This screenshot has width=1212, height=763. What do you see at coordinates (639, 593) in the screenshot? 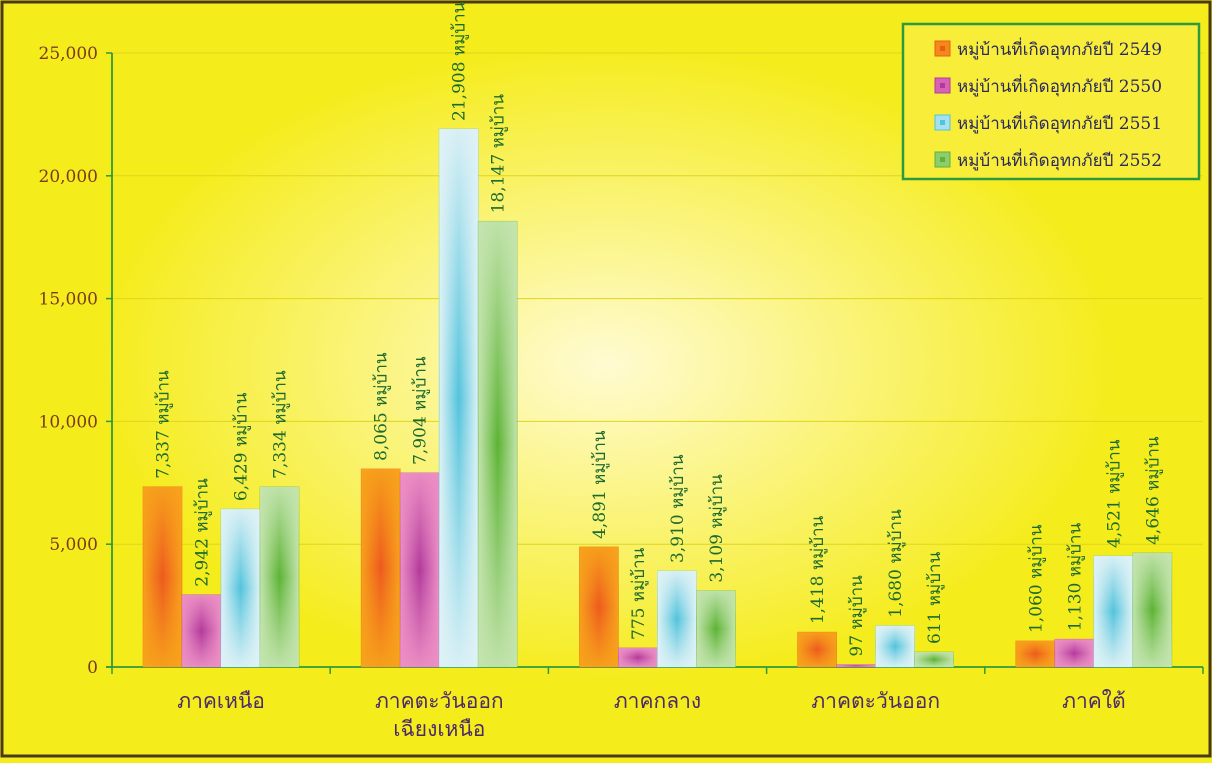
I see `bar-value-label: 775 หมู่บ้าน` at bounding box center [639, 593].